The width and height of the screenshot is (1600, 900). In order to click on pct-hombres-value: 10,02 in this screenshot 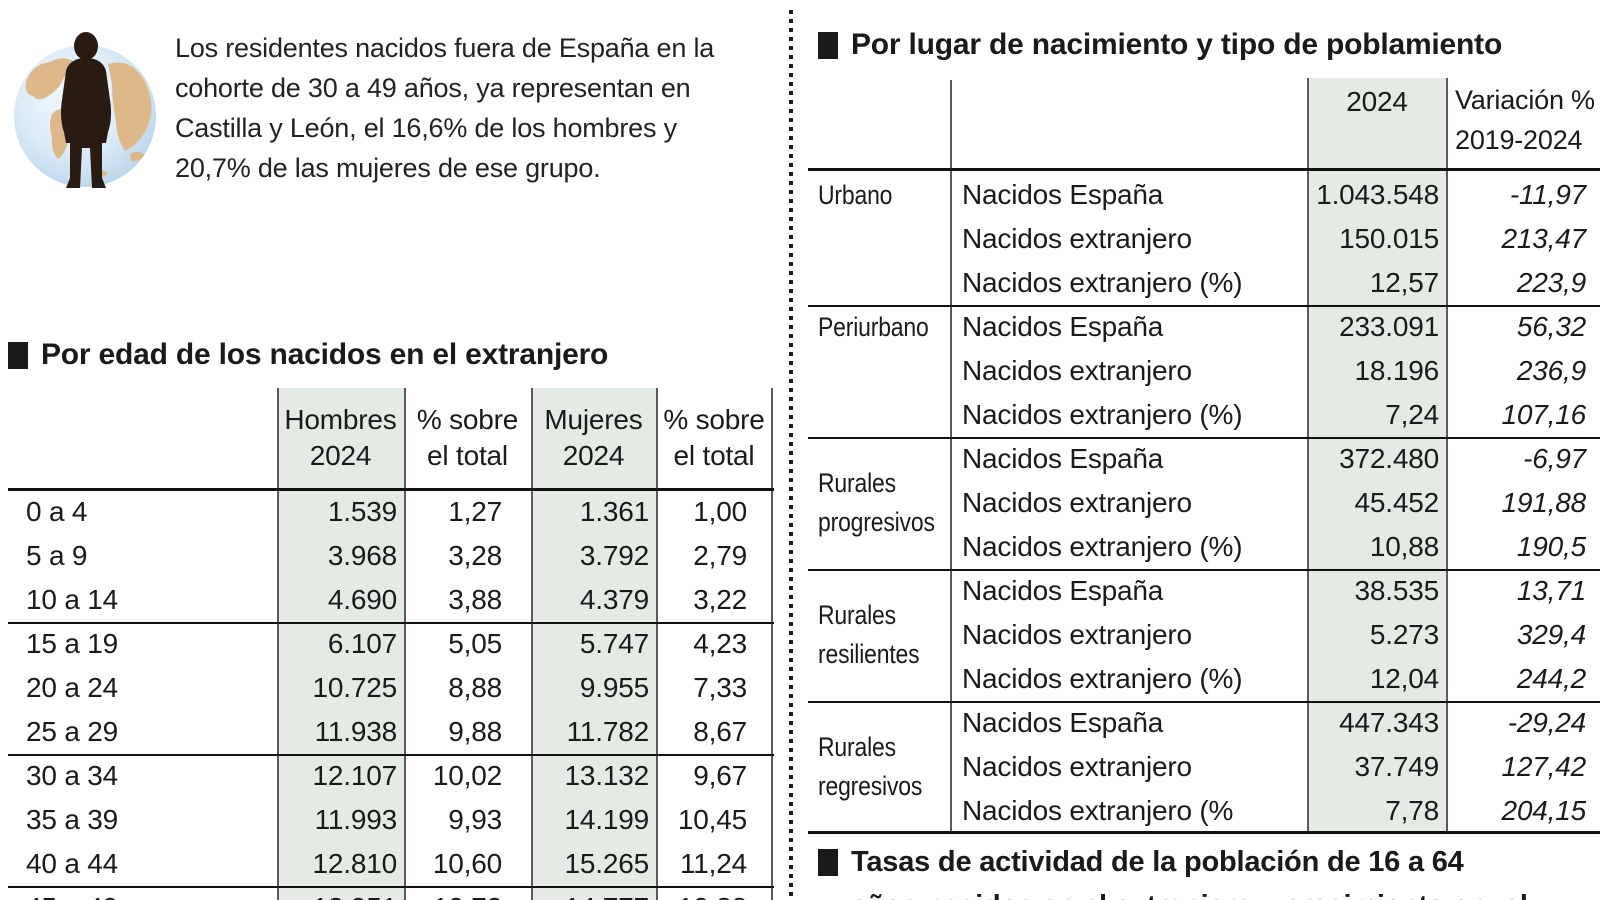, I will do `click(467, 775)`.